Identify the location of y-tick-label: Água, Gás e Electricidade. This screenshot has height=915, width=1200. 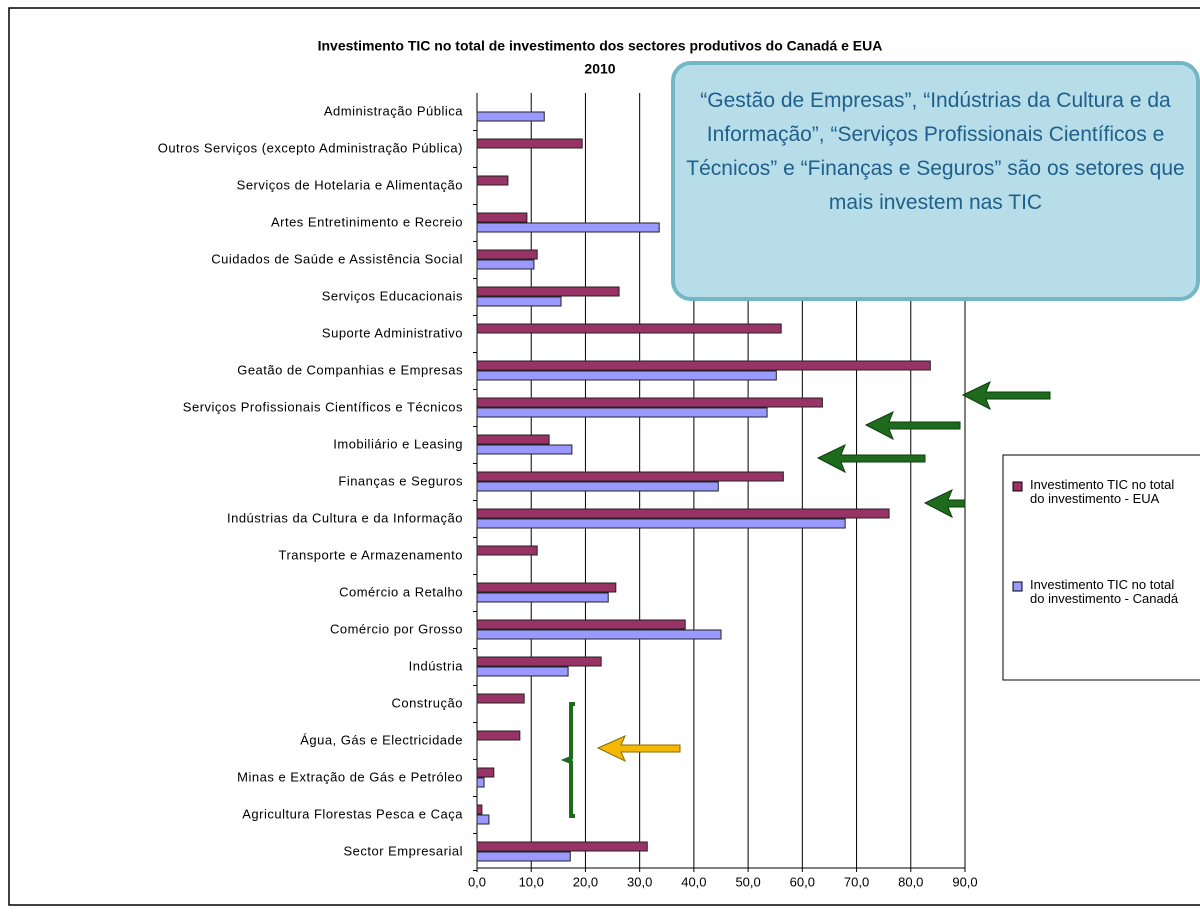
(381, 739).